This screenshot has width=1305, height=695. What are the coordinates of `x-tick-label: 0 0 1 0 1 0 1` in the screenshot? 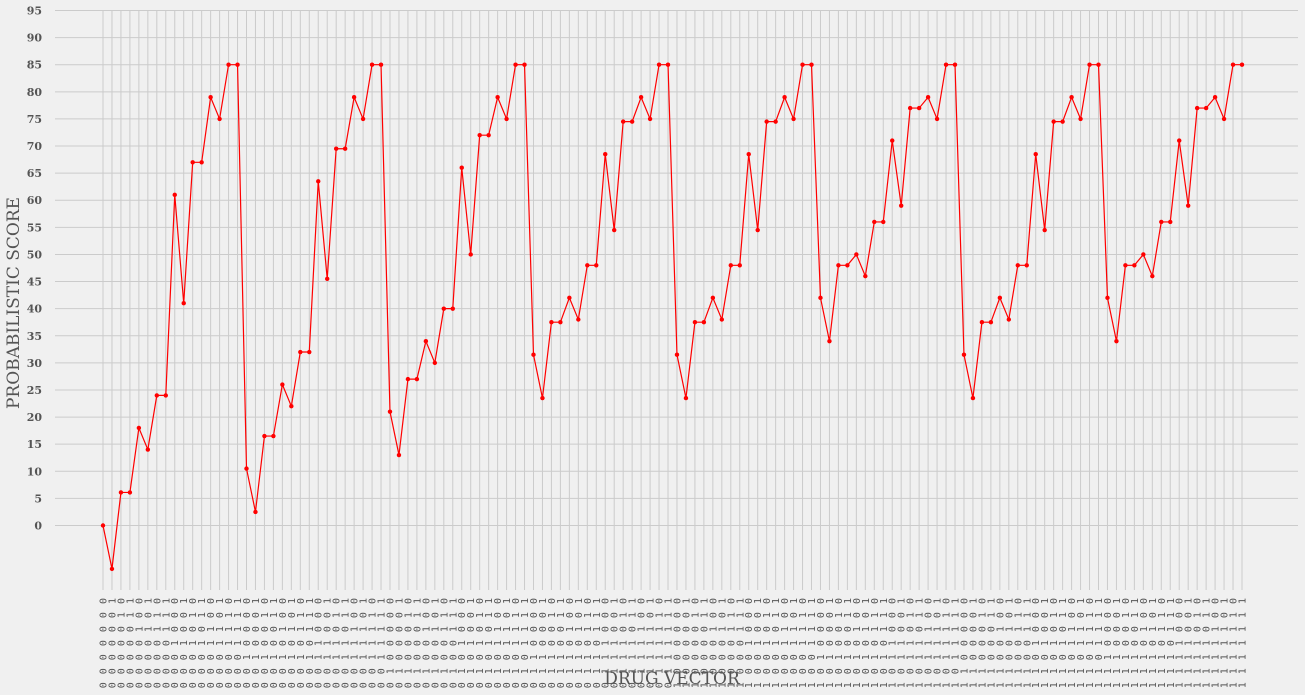 It's located at (292, 642).